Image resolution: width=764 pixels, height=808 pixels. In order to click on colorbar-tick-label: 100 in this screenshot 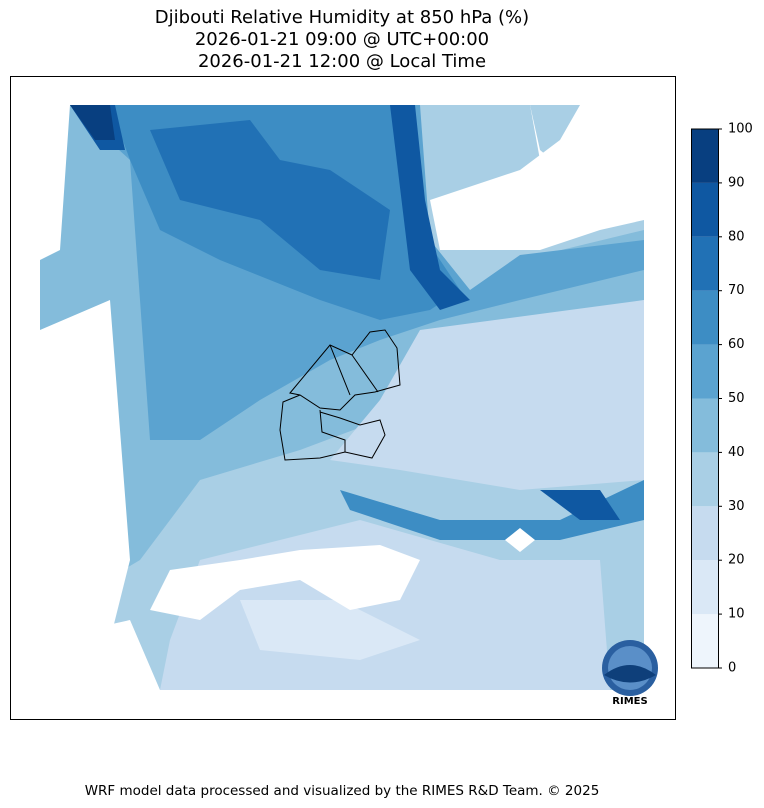, I will do `click(740, 129)`.